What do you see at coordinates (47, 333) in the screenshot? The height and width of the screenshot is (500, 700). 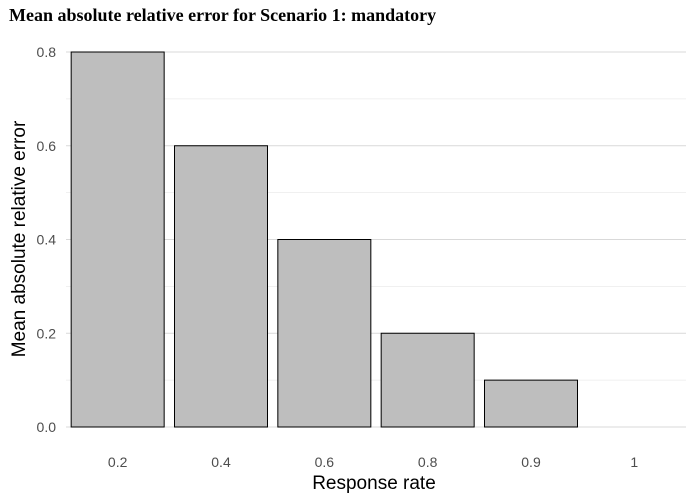 I see `y-tick-label: 0.2` at bounding box center [47, 333].